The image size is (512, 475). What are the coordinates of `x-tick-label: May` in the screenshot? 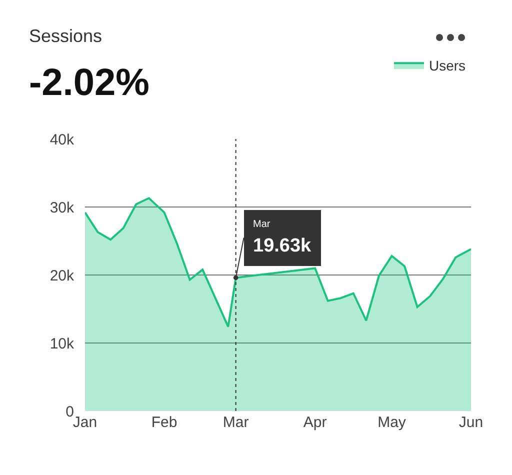 It's located at (392, 422).